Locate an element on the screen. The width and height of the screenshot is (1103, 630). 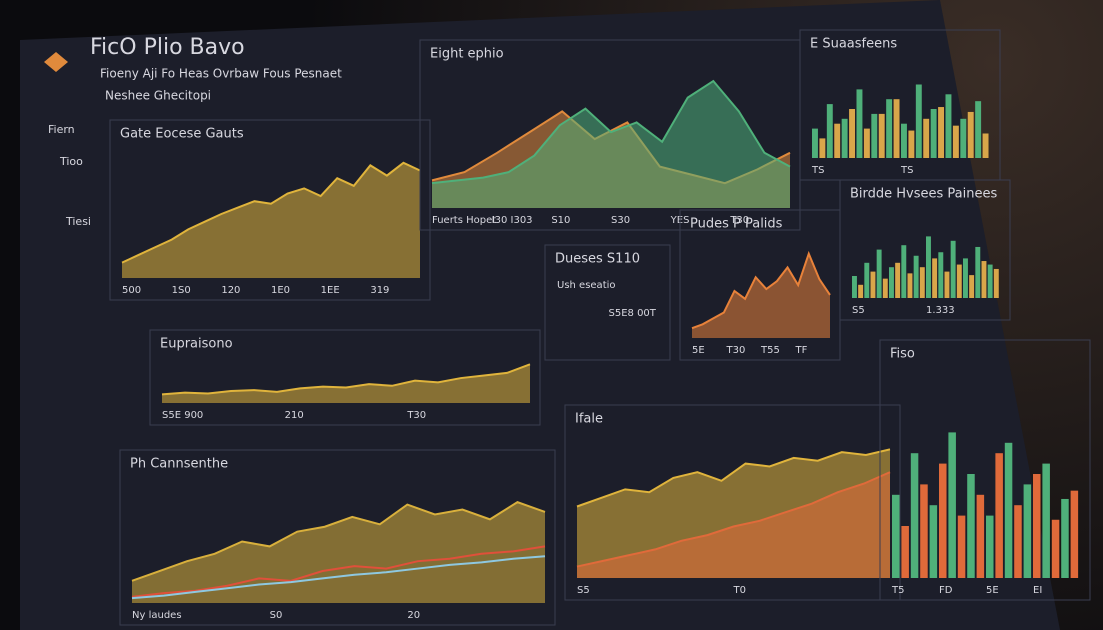
panel-title: E Suaasfeens is located at coordinates (853, 44).